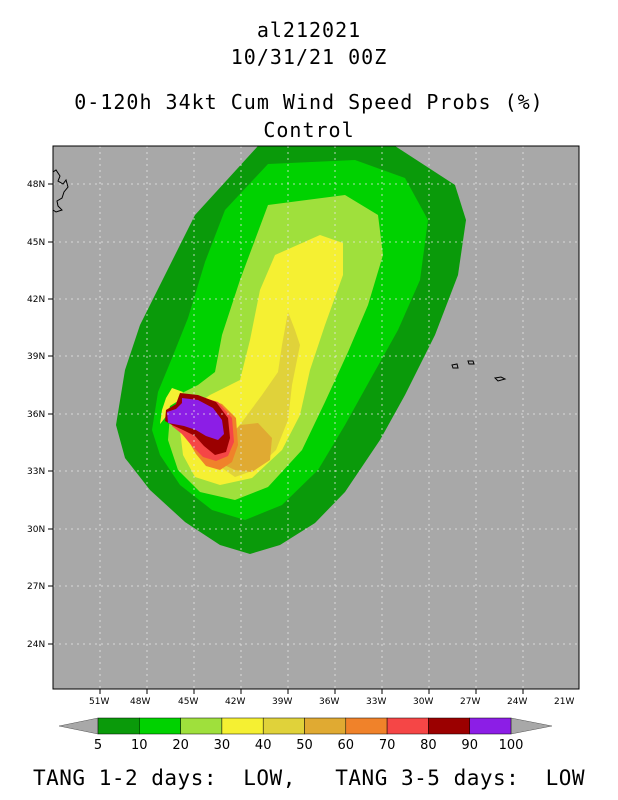 Image resolution: width=618 pixels, height=800 pixels. Describe the element at coordinates (564, 702) in the screenshot. I see `lon-label-21w: 21W` at that location.